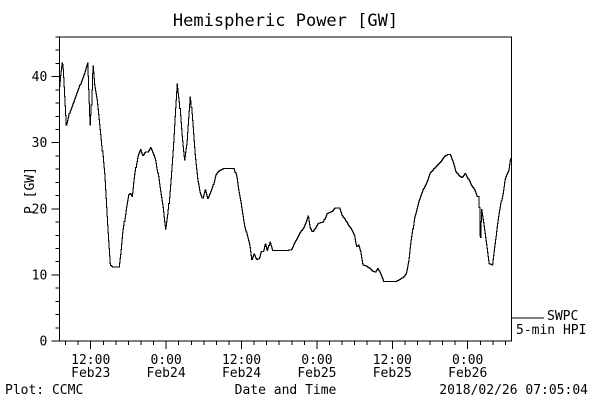 The image size is (600, 400). I want to click on y-tick-label: 30, so click(40, 143).